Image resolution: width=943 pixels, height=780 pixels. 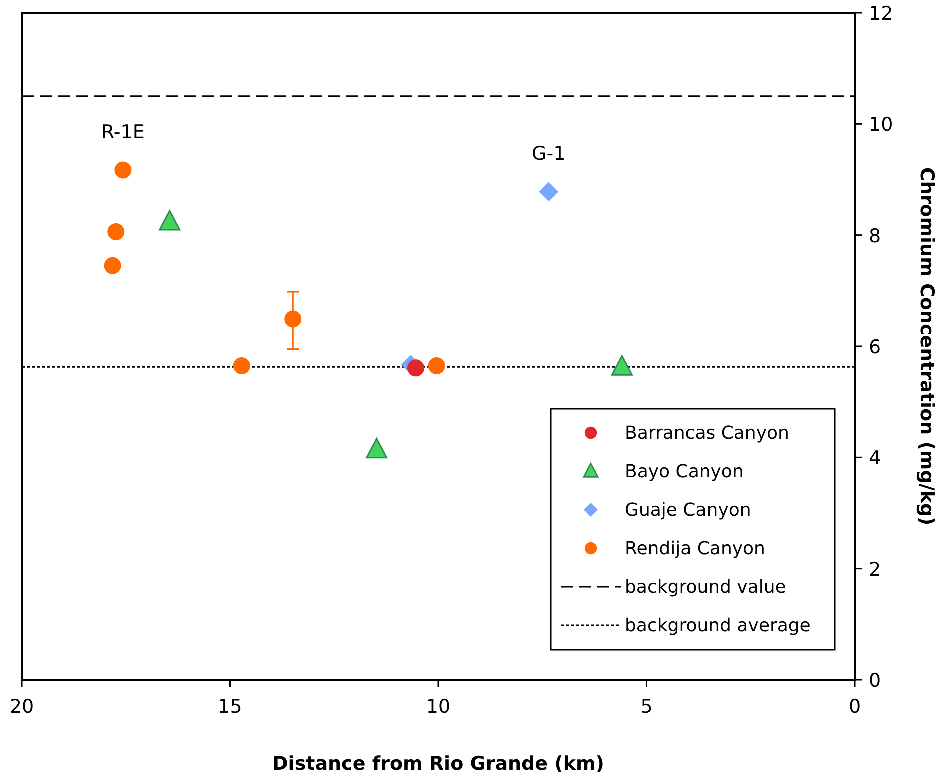 What do you see at coordinates (875, 569) in the screenshot?
I see `y-tick-label: 2` at bounding box center [875, 569].